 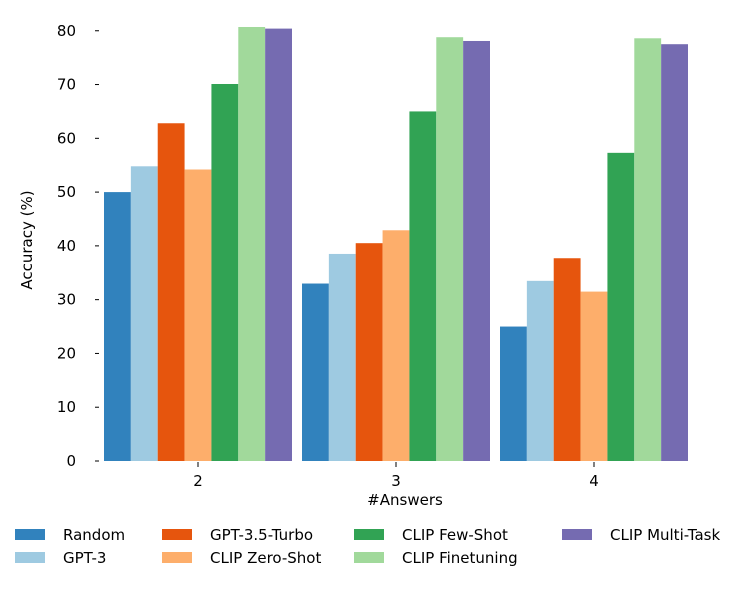 I want to click on legend-label: Random, so click(x=94, y=535).